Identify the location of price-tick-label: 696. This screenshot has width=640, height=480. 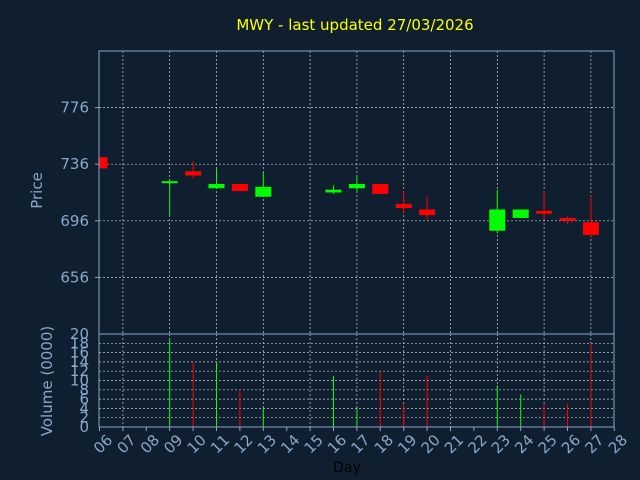
(74, 221).